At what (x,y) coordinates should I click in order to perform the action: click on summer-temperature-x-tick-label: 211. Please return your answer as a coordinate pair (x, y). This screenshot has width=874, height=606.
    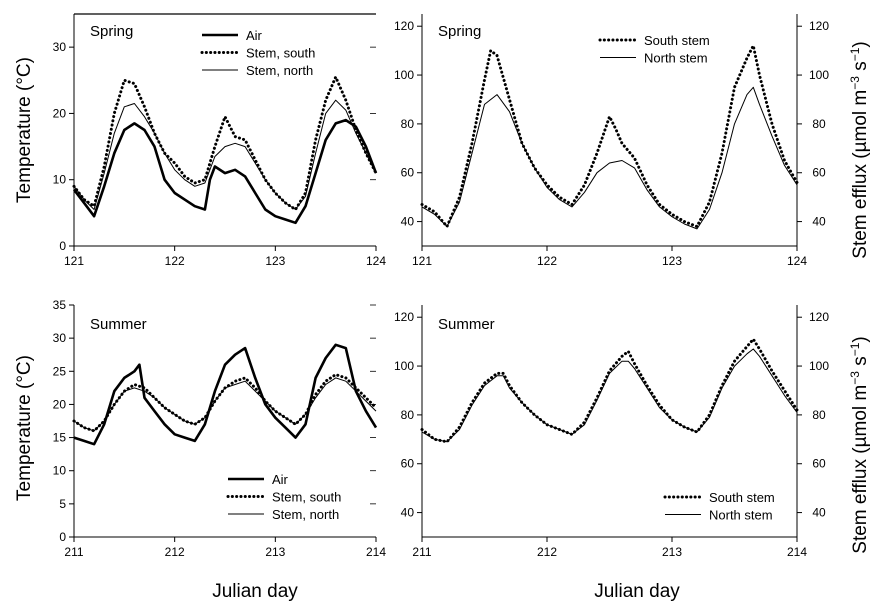
    Looking at the image, I should click on (73, 552).